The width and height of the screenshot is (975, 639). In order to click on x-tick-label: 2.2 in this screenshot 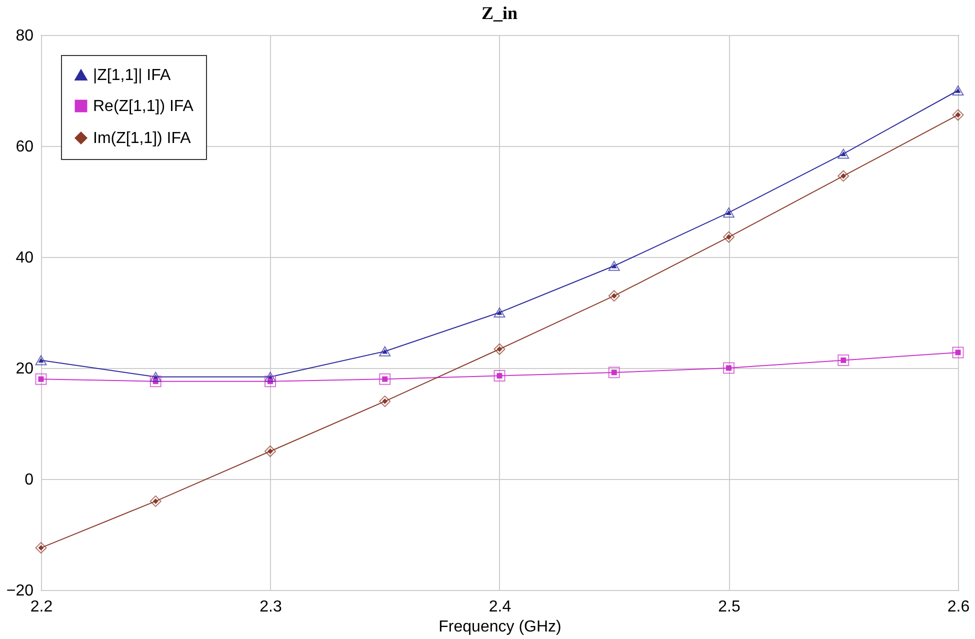, I will do `click(41, 607)`.